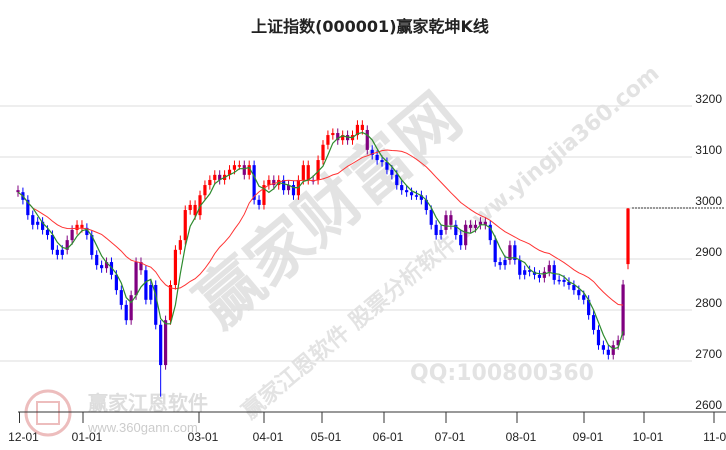 This screenshot has height=450, width=726. What do you see at coordinates (370, 26) in the screenshot?
I see `chart-title: 上证指数(000001)赢家乾坤K线` at bounding box center [370, 26].